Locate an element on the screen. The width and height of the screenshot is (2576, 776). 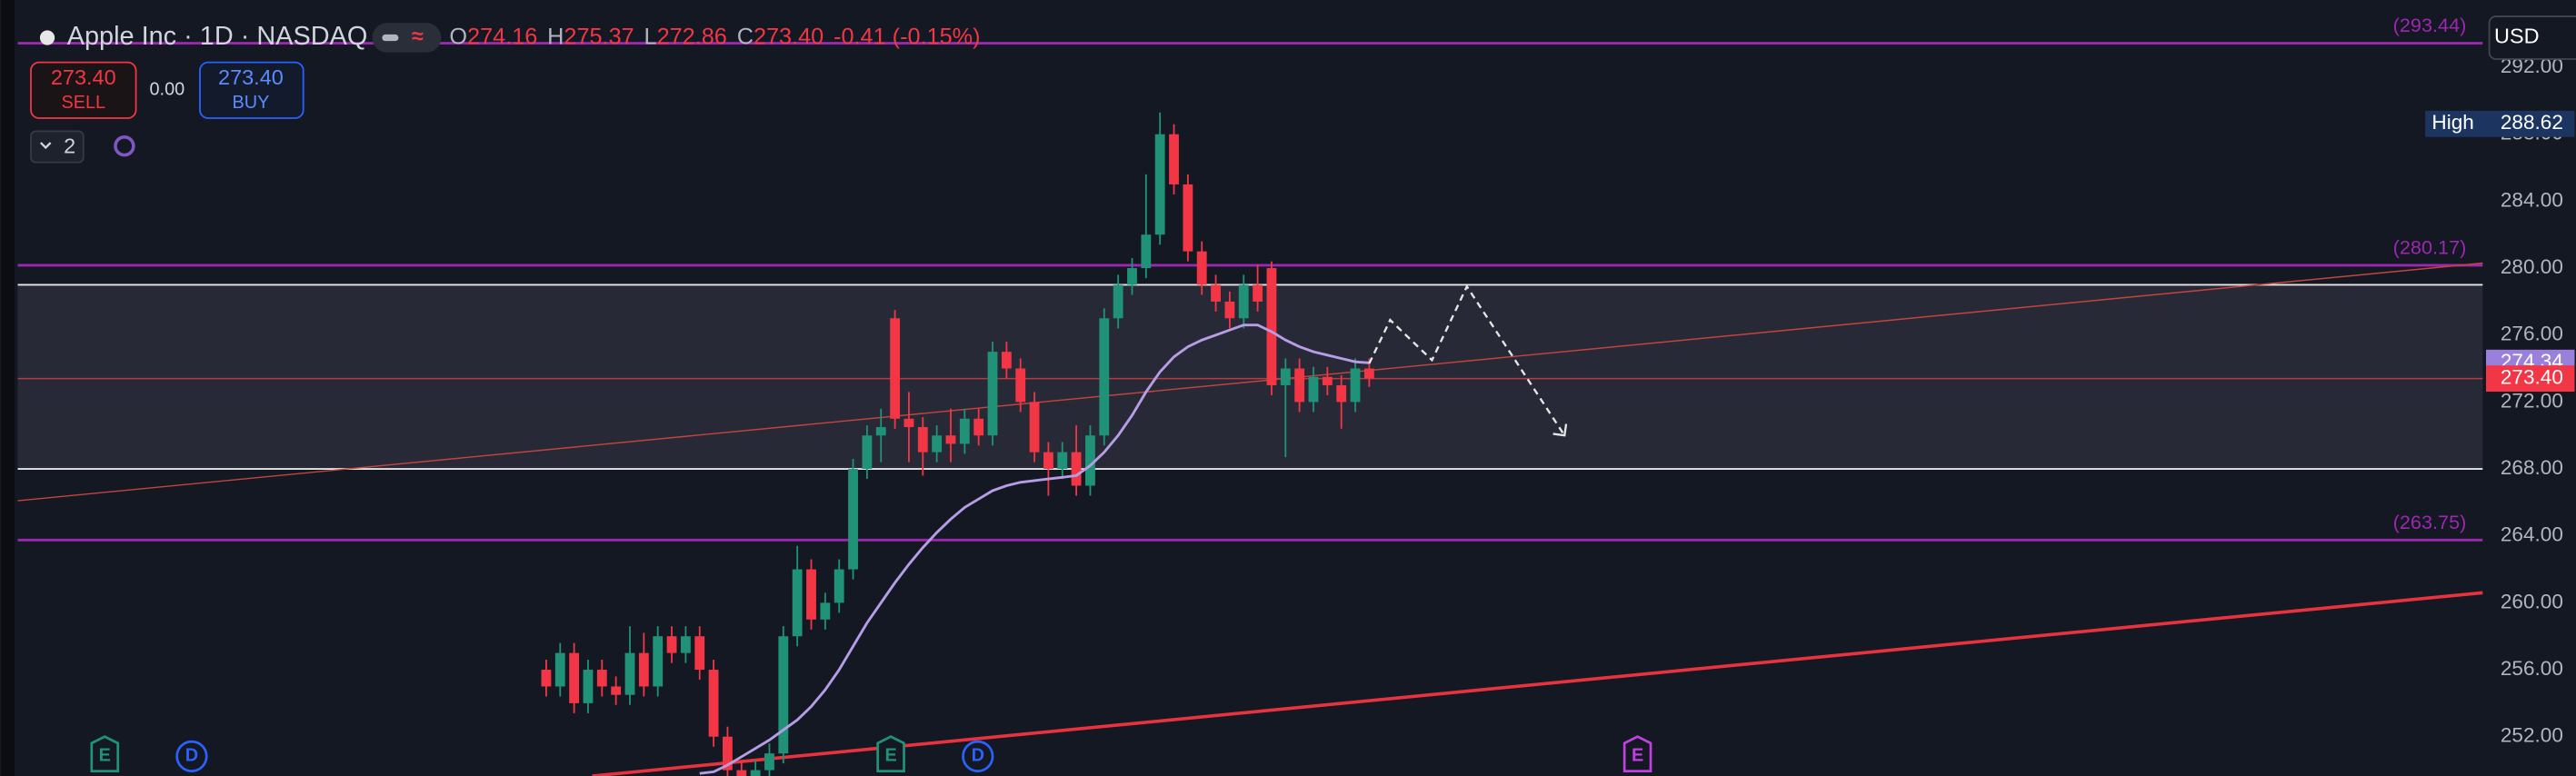
buy-label: BUY is located at coordinates (251, 103).